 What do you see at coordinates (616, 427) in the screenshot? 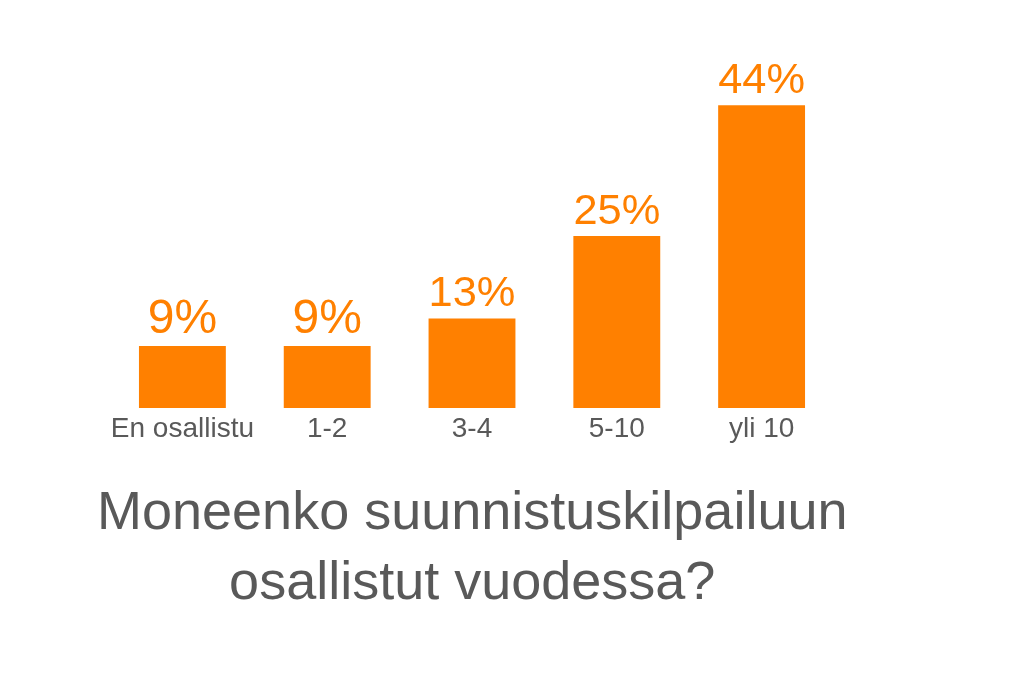
I see `x-tick-label: 5-10` at bounding box center [616, 427].